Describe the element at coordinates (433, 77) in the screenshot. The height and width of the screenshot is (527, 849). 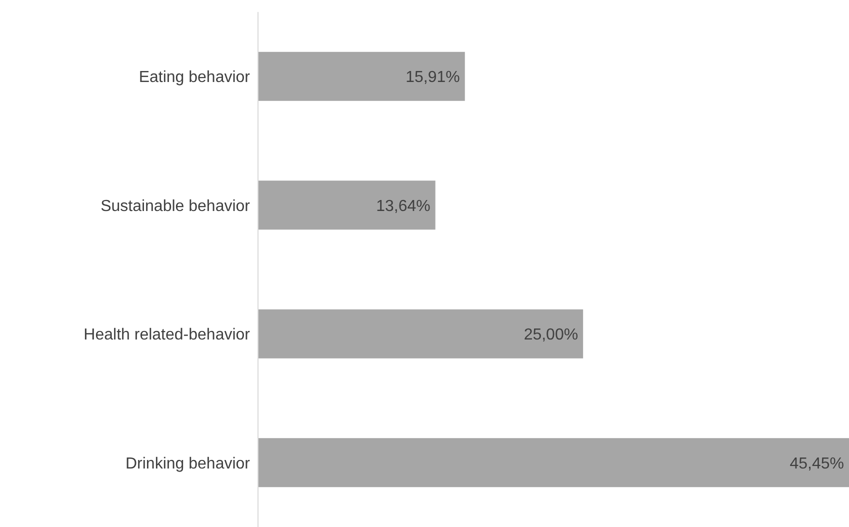
I see `data-label: 15,91%` at that location.